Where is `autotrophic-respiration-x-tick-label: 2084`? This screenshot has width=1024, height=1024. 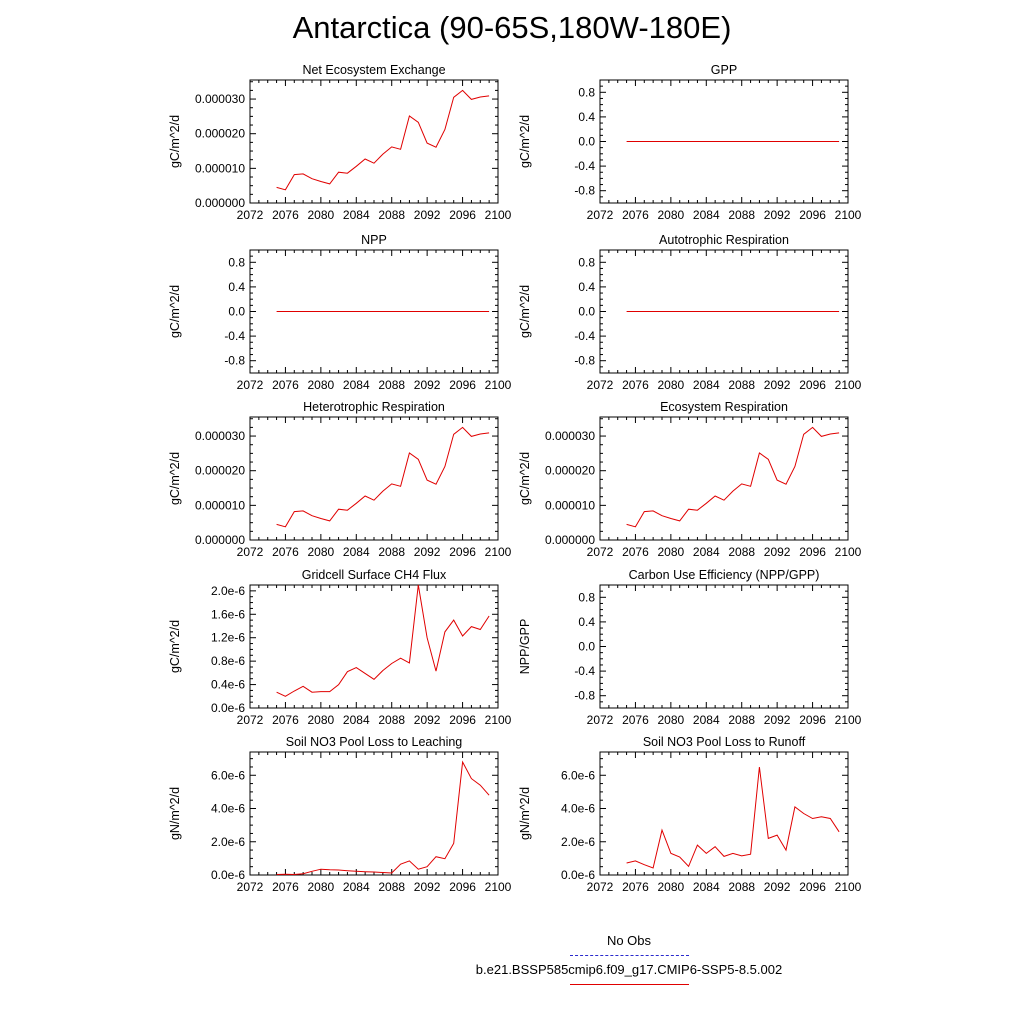 autotrophic-respiration-x-tick-label: 2084 is located at coordinates (706, 385).